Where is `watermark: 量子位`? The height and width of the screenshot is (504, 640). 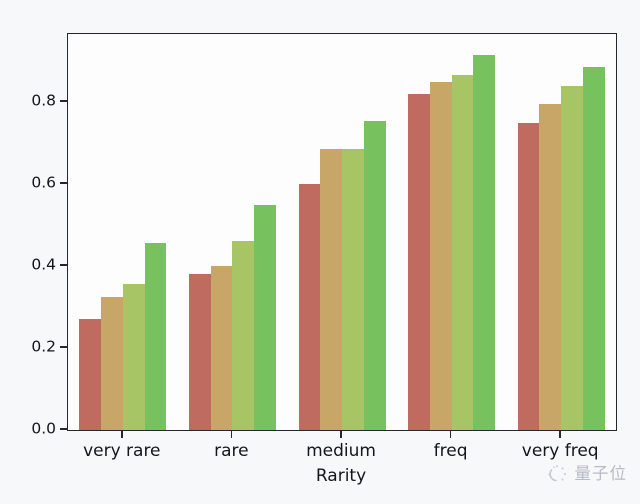 watermark: 量子位 is located at coordinates (586, 474).